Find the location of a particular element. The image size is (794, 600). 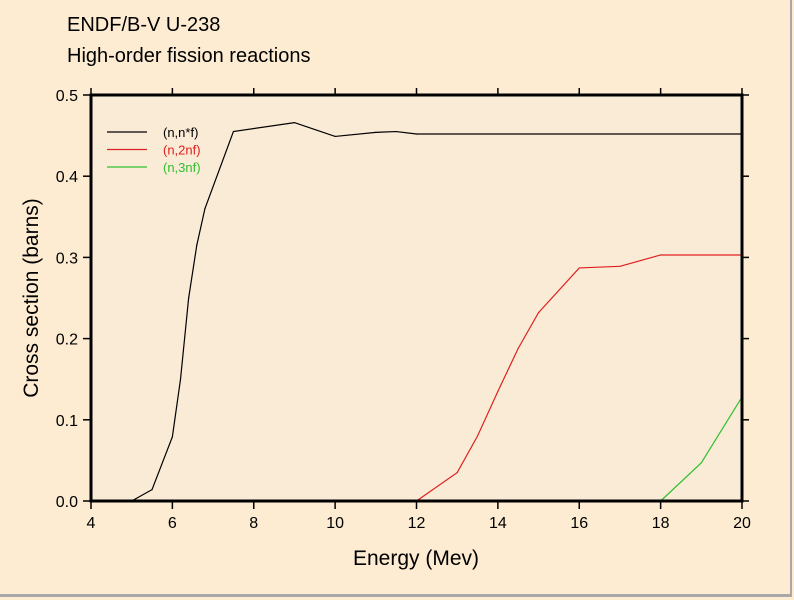

chart-subtitle: High-order fission reactions is located at coordinates (189, 56).